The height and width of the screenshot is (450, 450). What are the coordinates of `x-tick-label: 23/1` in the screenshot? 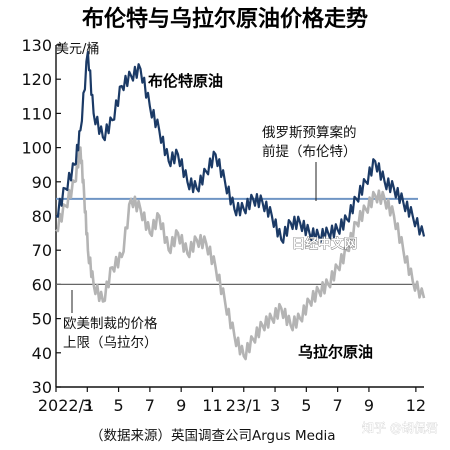 It's located at (244, 405).